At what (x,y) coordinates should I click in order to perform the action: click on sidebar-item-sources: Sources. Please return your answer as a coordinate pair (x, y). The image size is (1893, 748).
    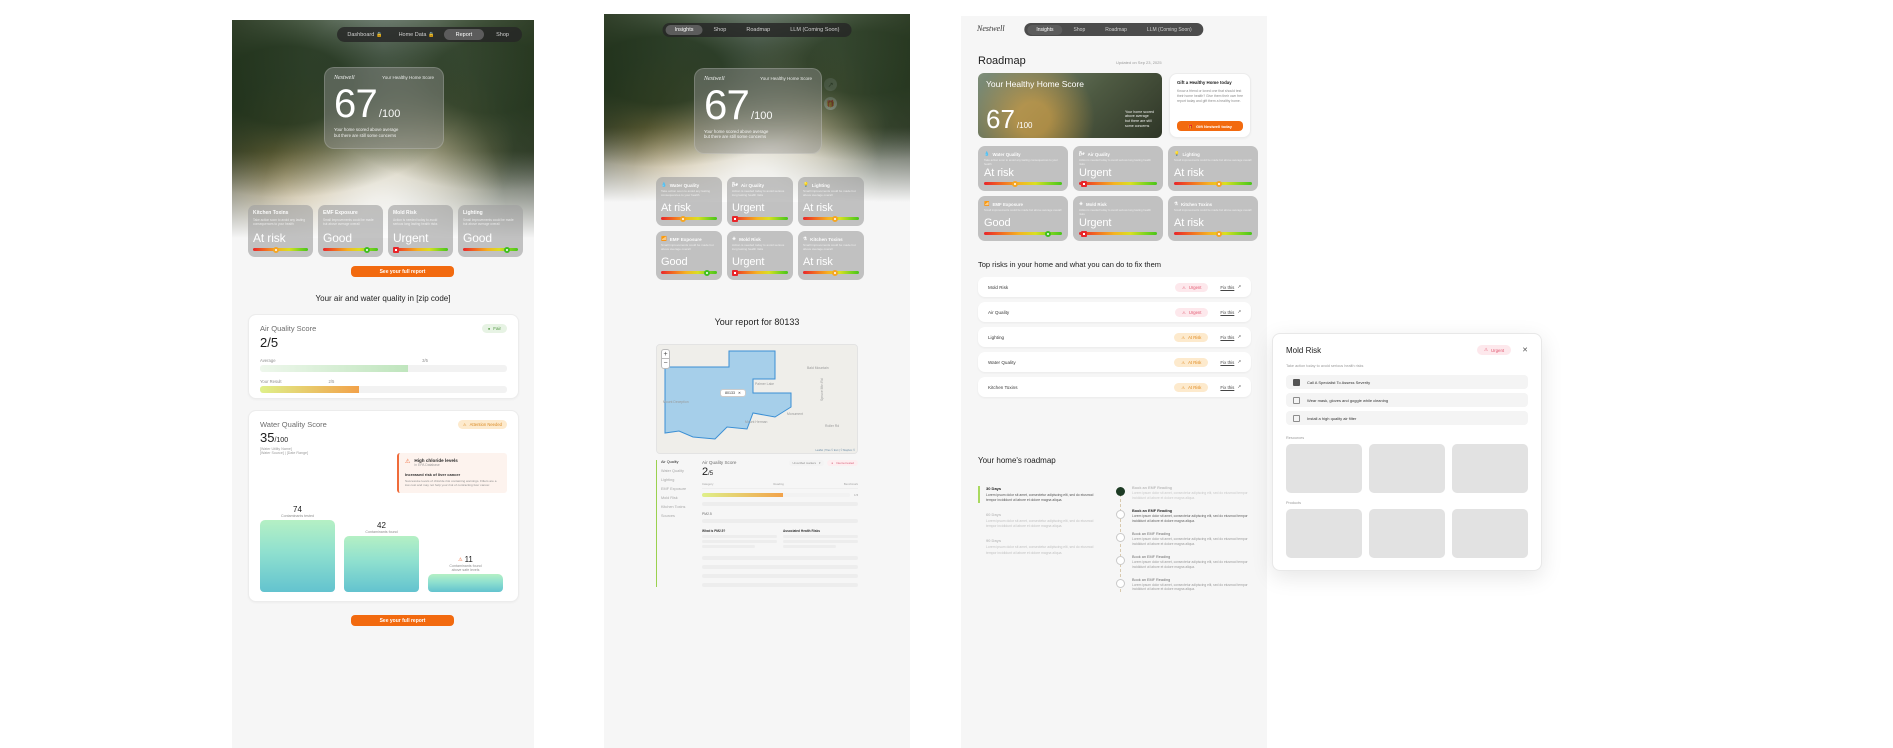
    Looking at the image, I should click on (668, 516).